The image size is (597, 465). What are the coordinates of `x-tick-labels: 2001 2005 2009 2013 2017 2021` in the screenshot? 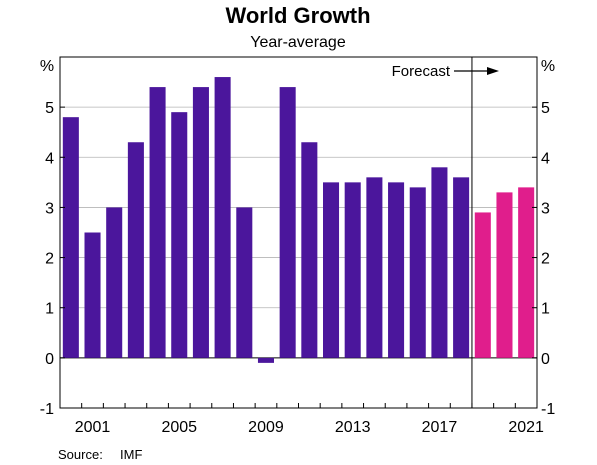 It's located at (309, 427).